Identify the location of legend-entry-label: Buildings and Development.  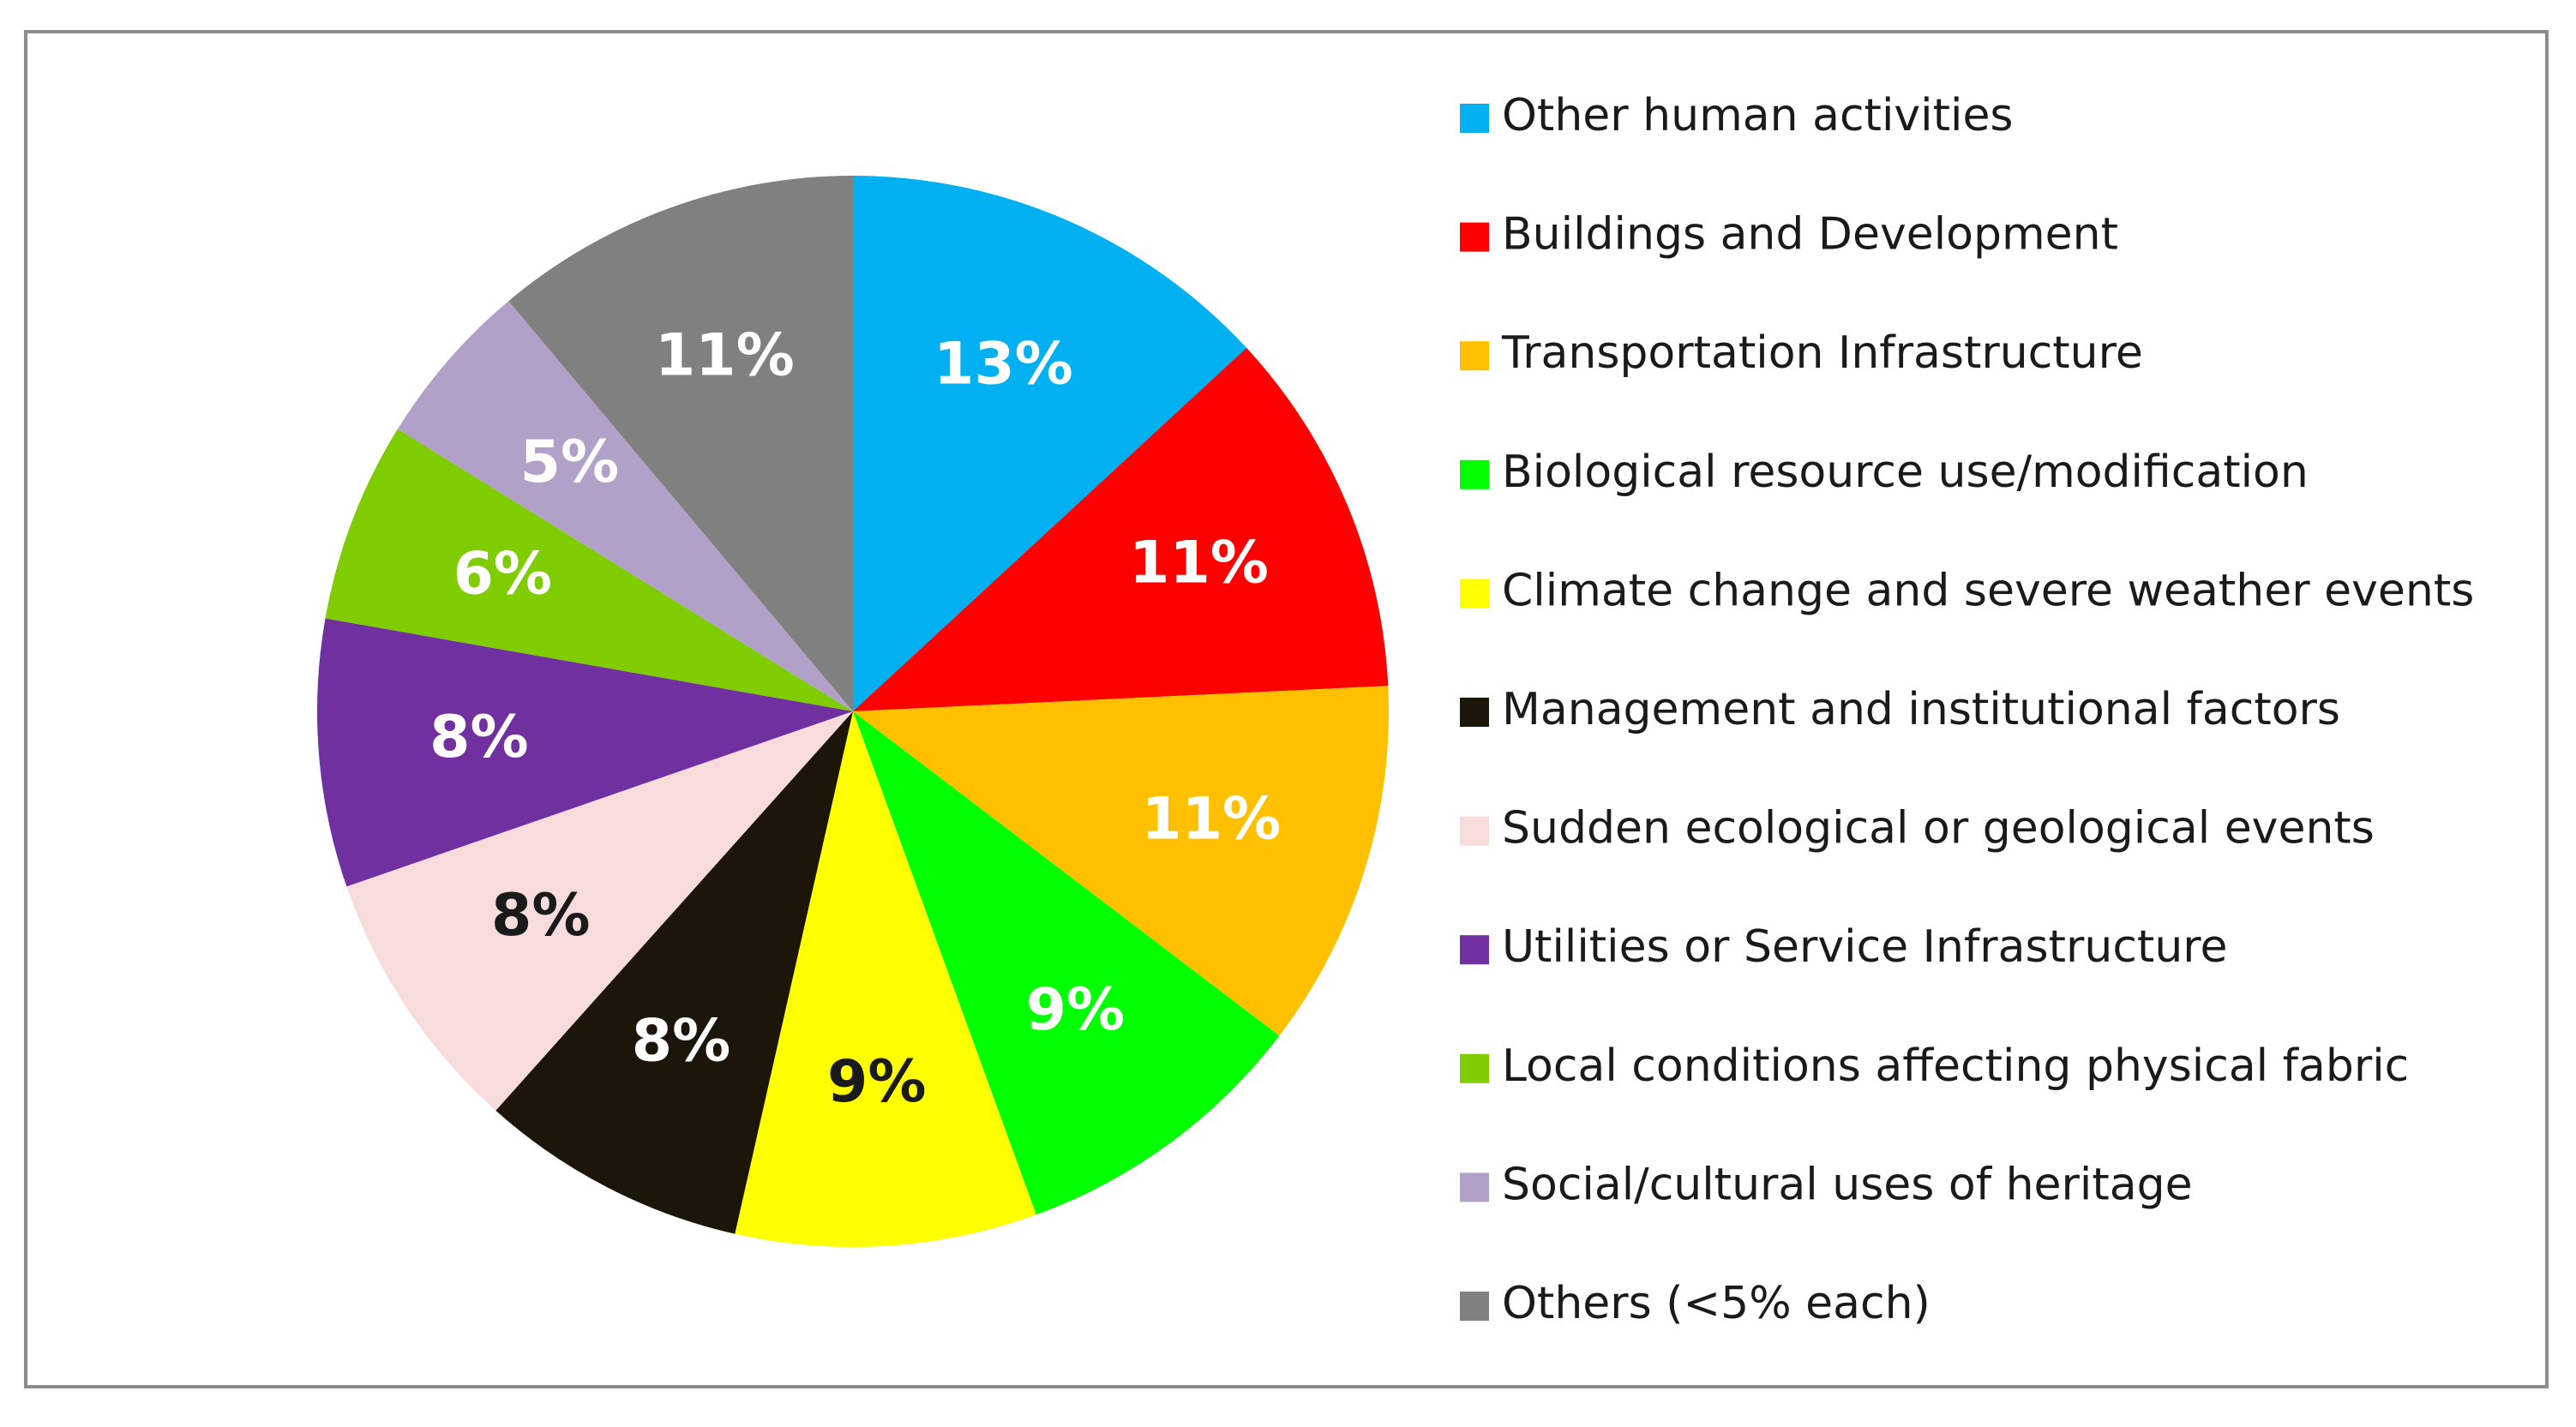
(1810, 235).